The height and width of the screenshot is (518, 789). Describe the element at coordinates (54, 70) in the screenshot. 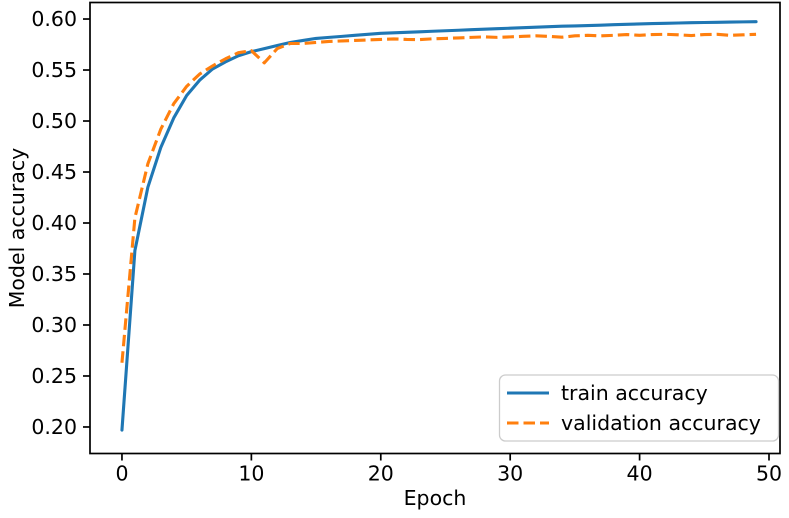

I see `y-tick-label: 0.55` at that location.